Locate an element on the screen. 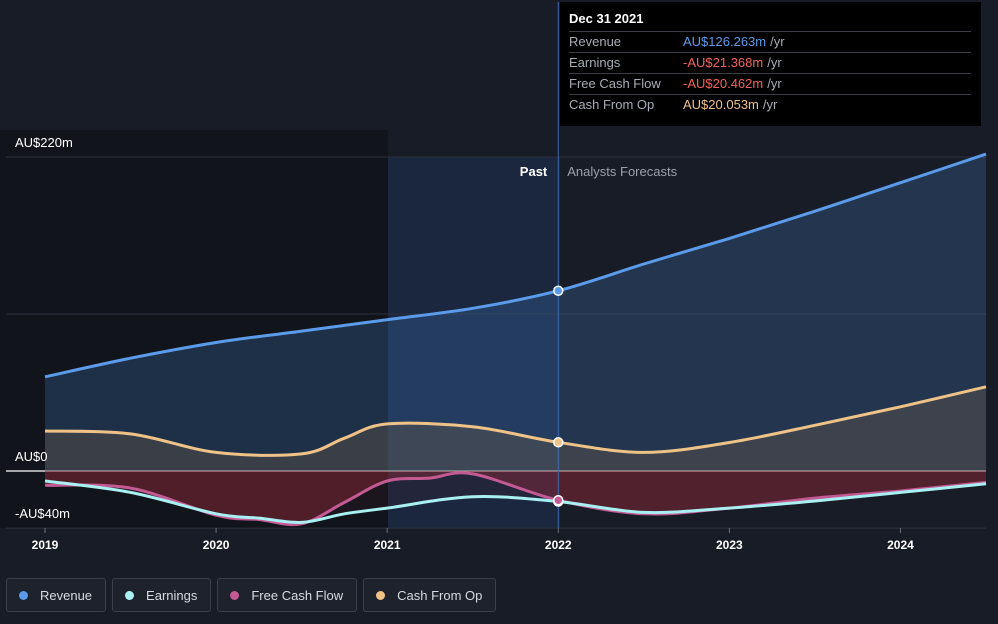  x-tick-label: 2024 is located at coordinates (900, 545).